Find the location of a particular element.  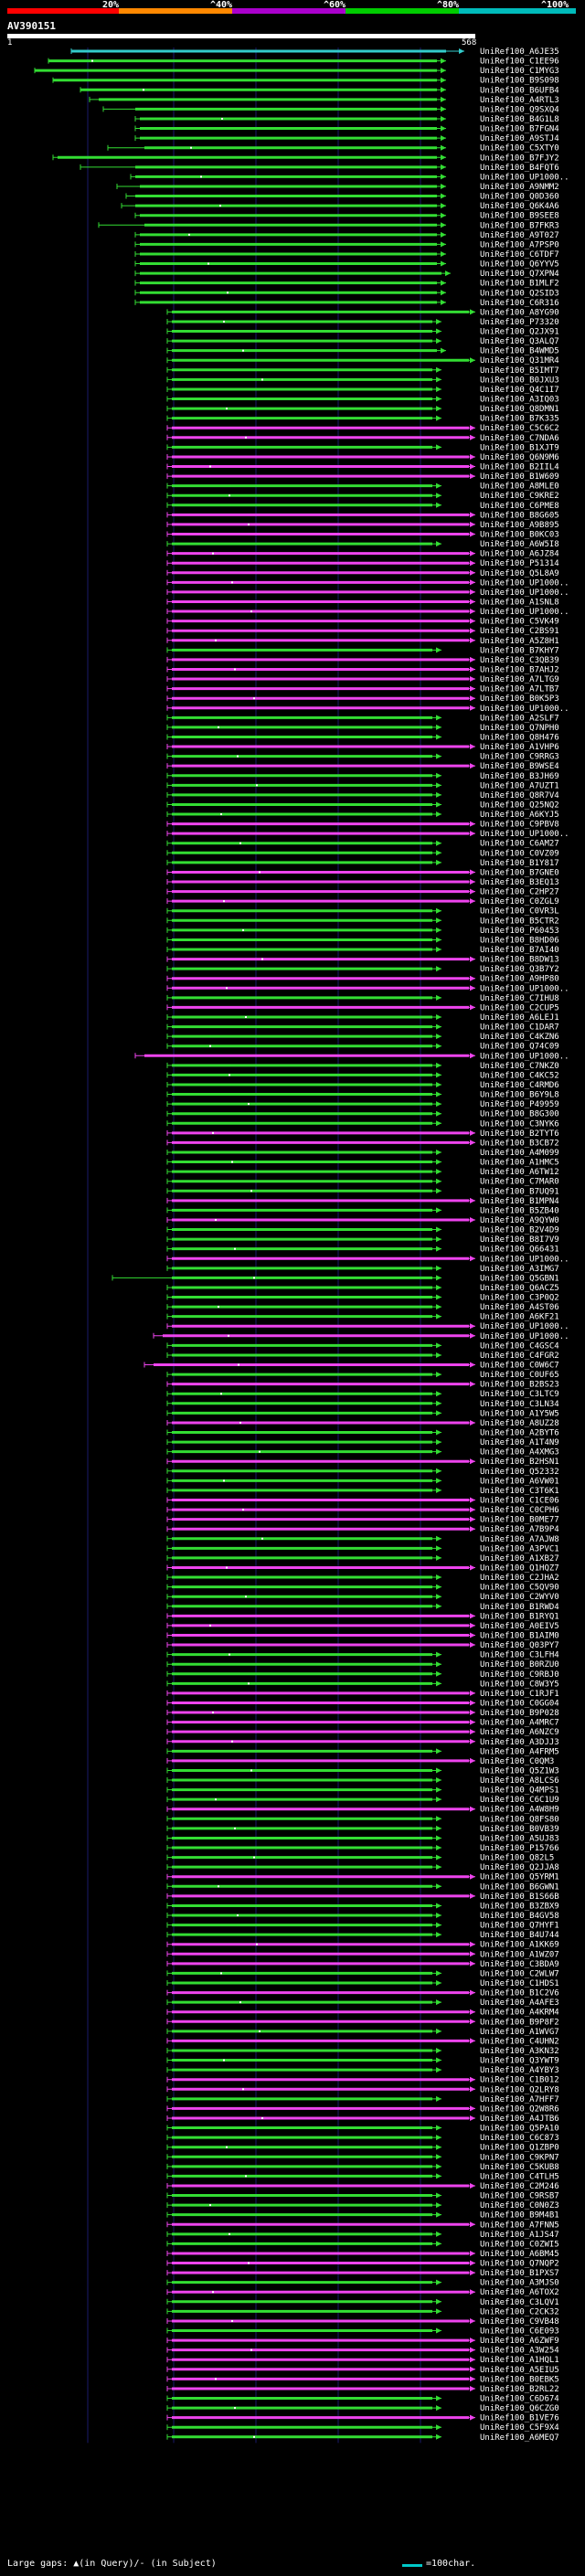

hit-label: UniRef100_C2WYV0 is located at coordinates (519, 1597).